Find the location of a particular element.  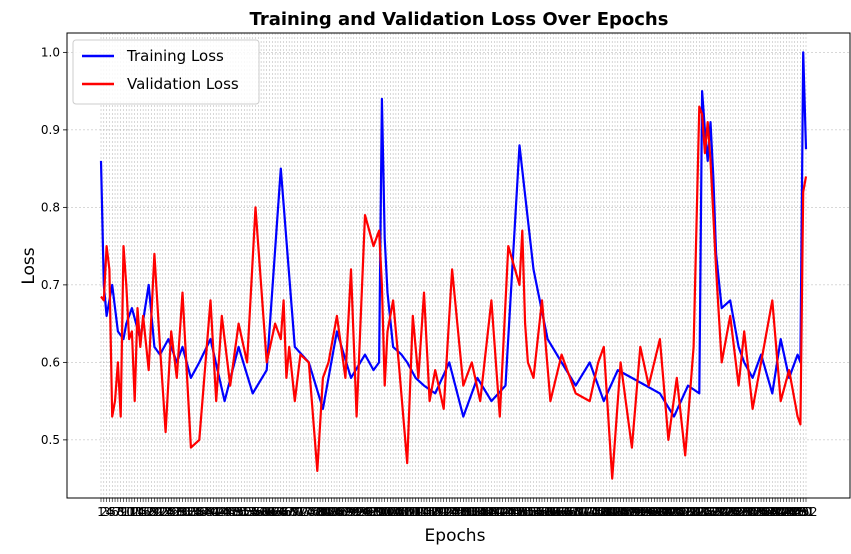

x-tick-label: 175 is located at coordinates (589, 512).